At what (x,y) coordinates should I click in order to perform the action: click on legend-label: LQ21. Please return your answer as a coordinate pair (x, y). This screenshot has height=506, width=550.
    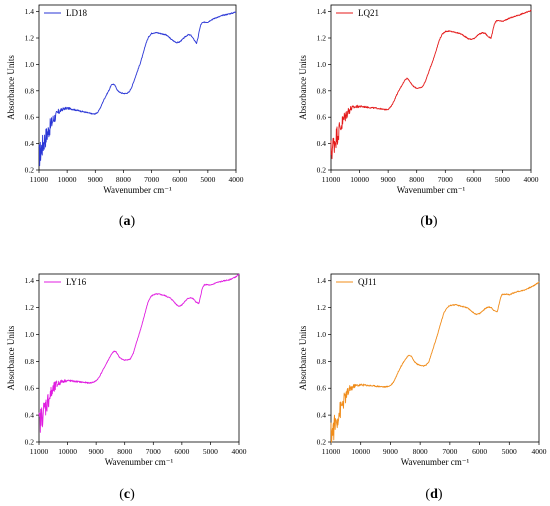
    Looking at the image, I should click on (368, 13).